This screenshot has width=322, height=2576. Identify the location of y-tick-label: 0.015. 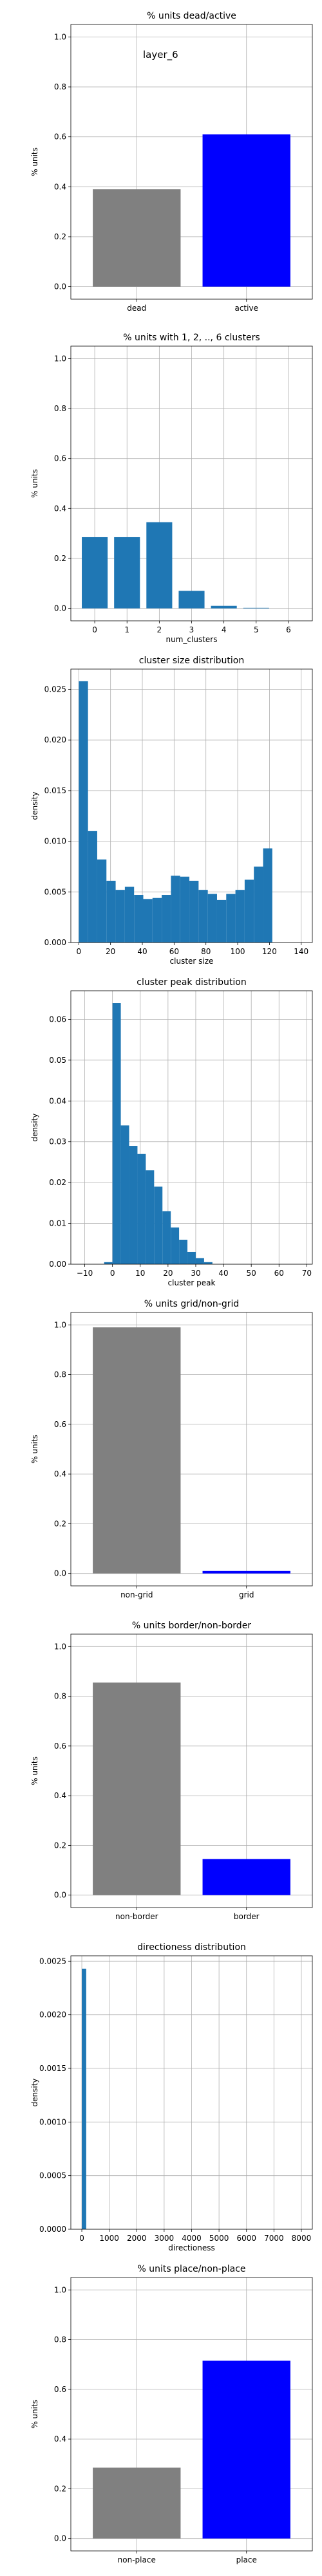
(55, 790).